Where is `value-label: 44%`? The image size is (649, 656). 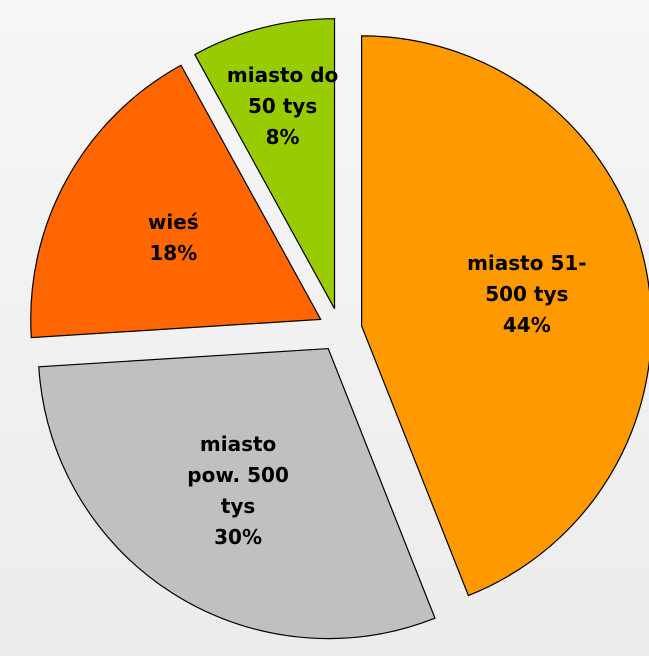 value-label: 44% is located at coordinates (526, 324).